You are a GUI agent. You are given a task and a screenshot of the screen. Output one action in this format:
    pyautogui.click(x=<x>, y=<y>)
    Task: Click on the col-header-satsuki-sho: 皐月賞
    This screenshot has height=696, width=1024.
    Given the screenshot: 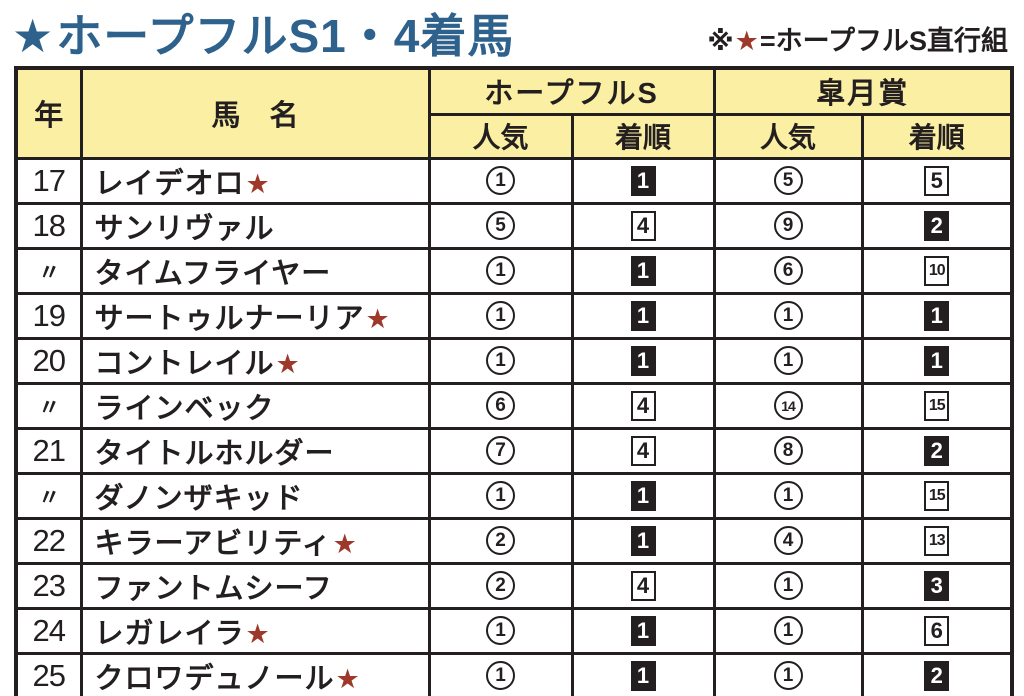 What is the action you would take?
    pyautogui.click(x=863, y=91)
    